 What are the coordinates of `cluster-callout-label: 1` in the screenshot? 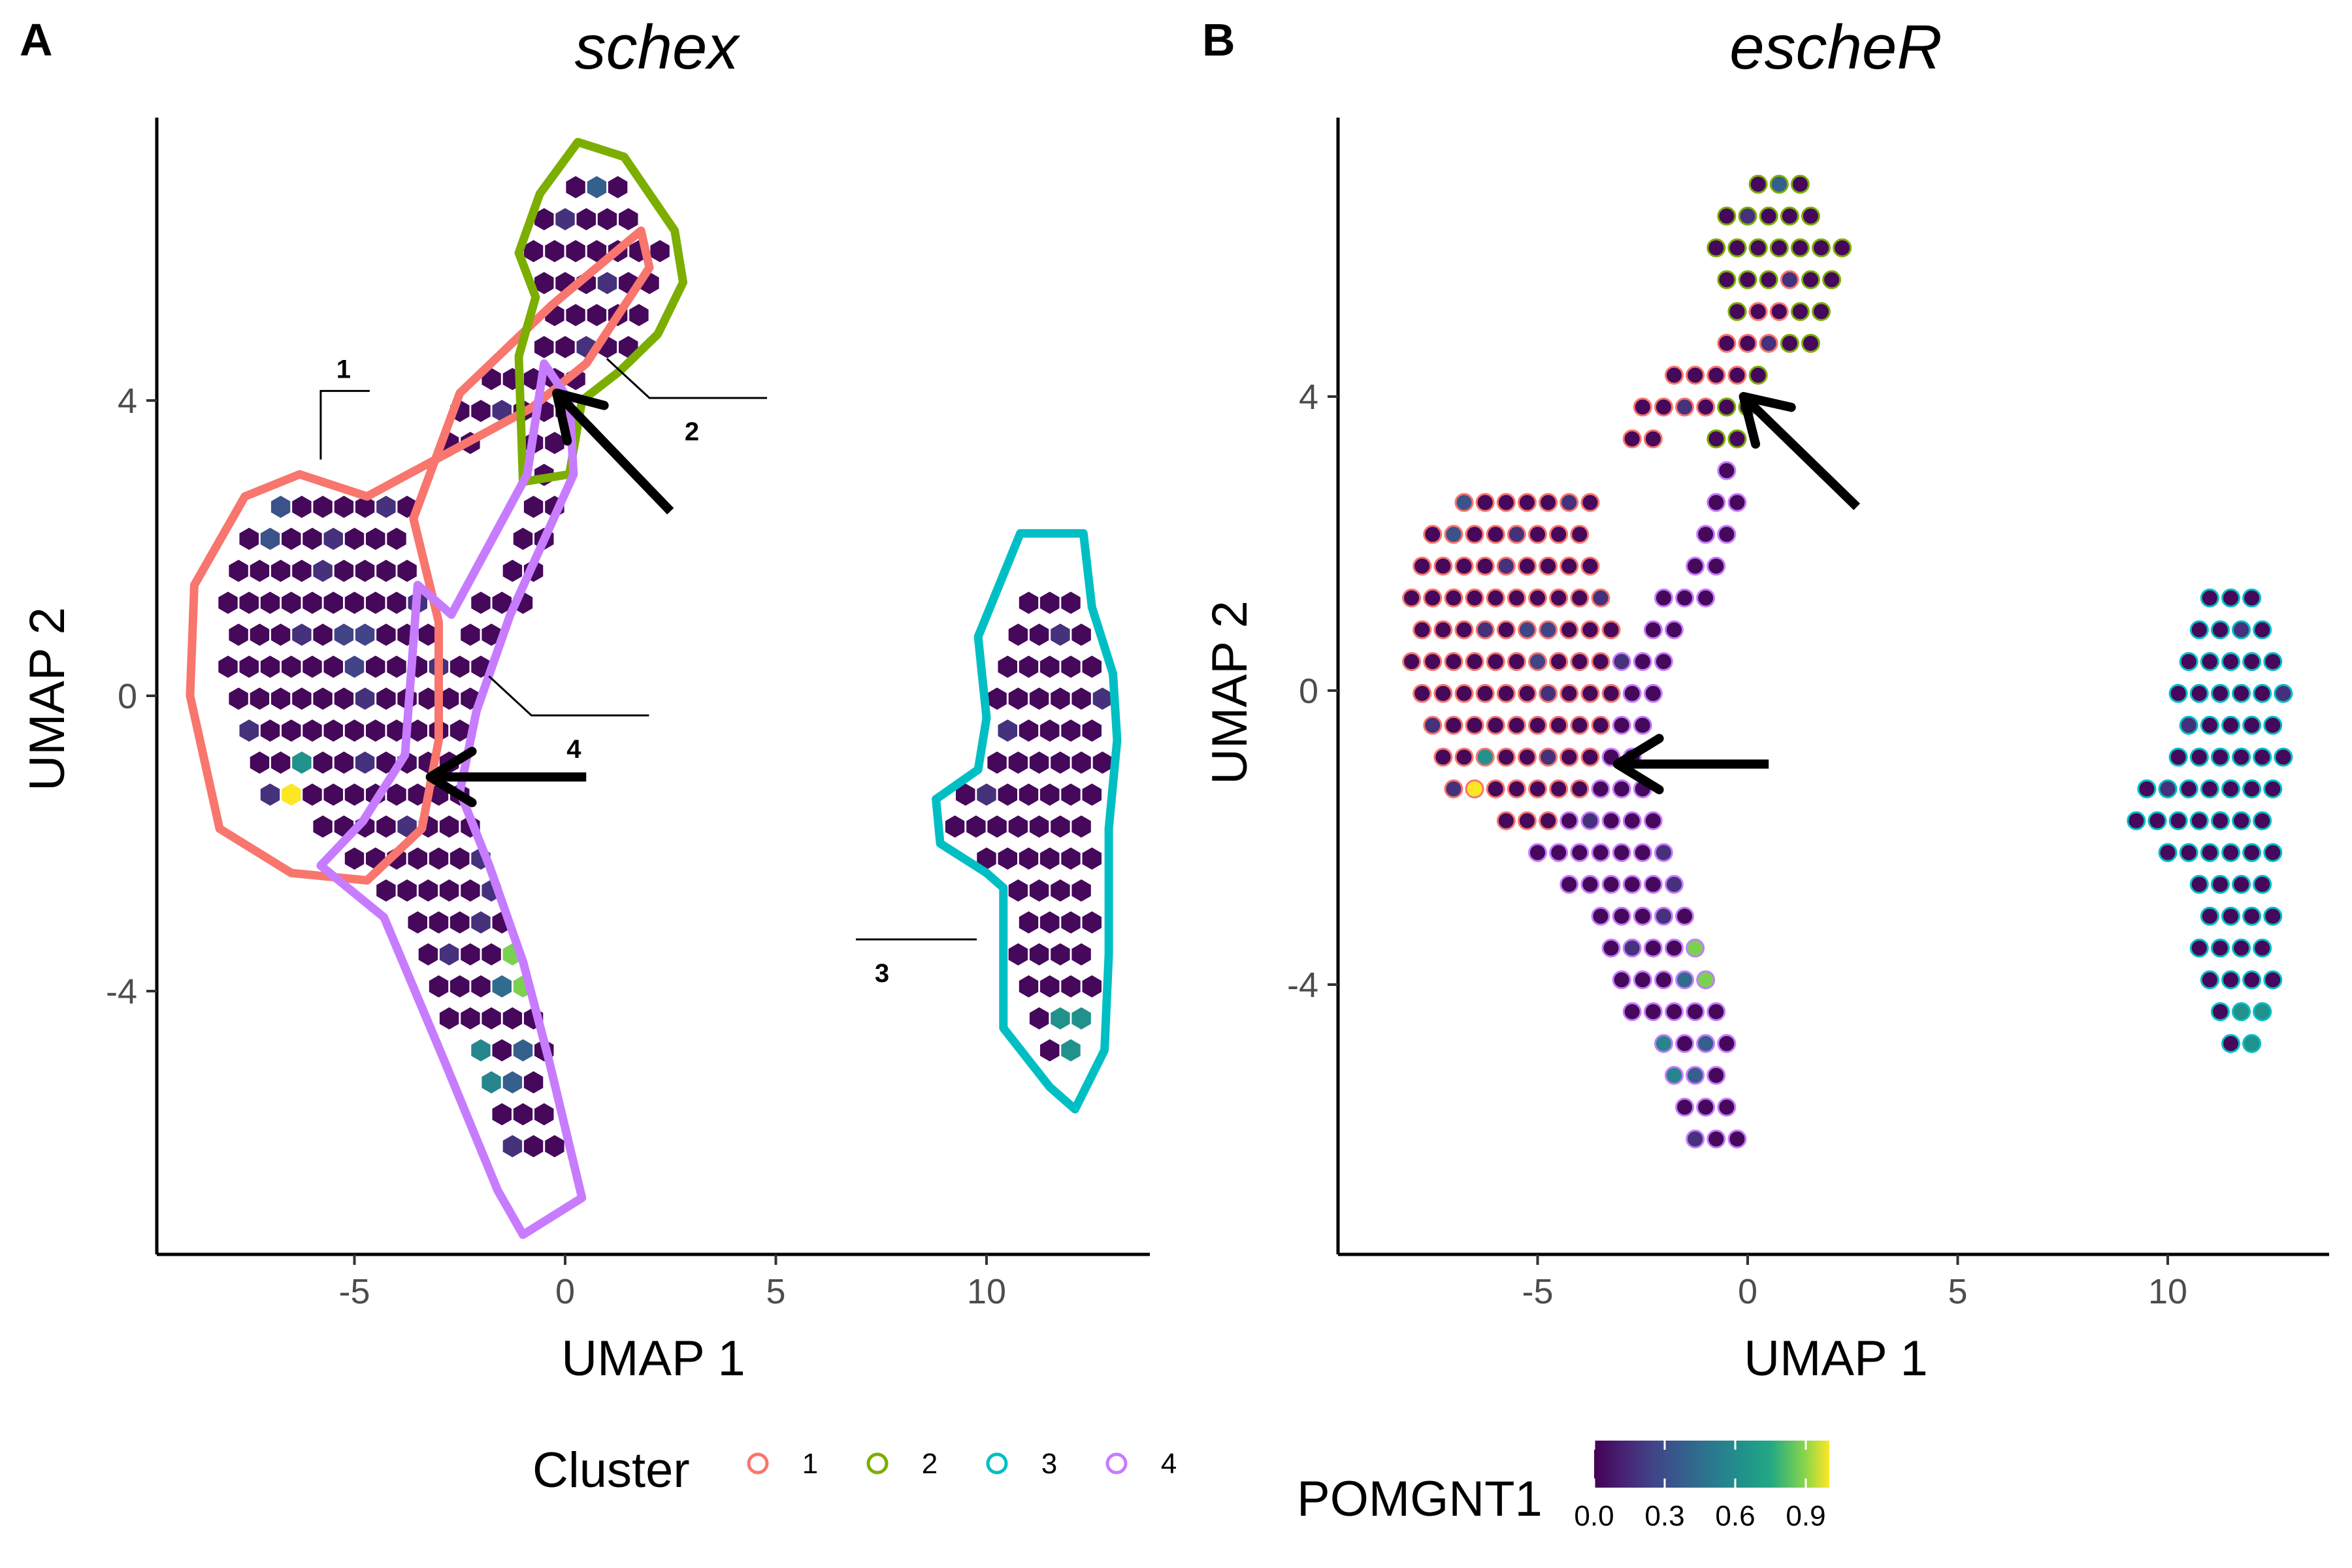 It's located at (343, 369).